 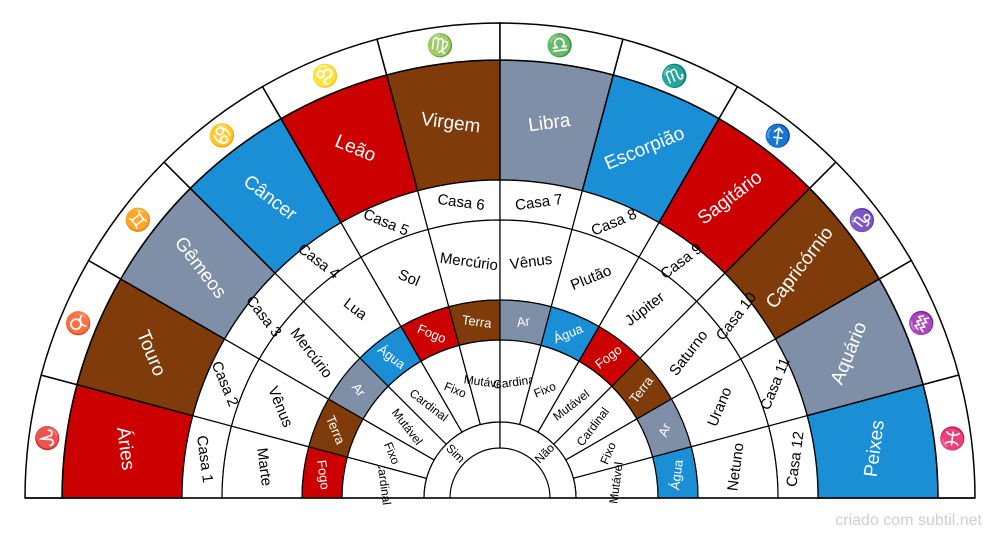 I want to click on house-label: Casa 7, so click(x=538, y=202).